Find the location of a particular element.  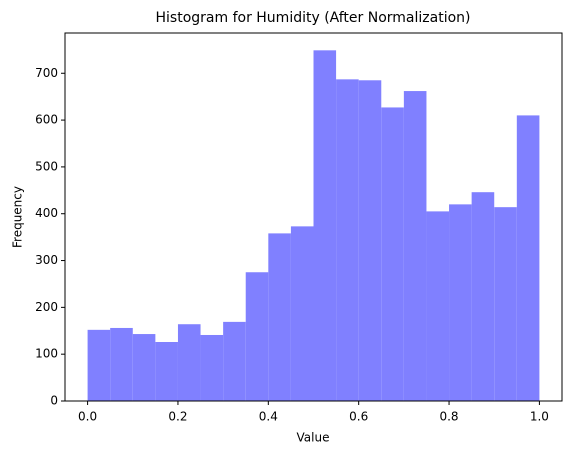

x-axis-label: Value is located at coordinates (313, 438).